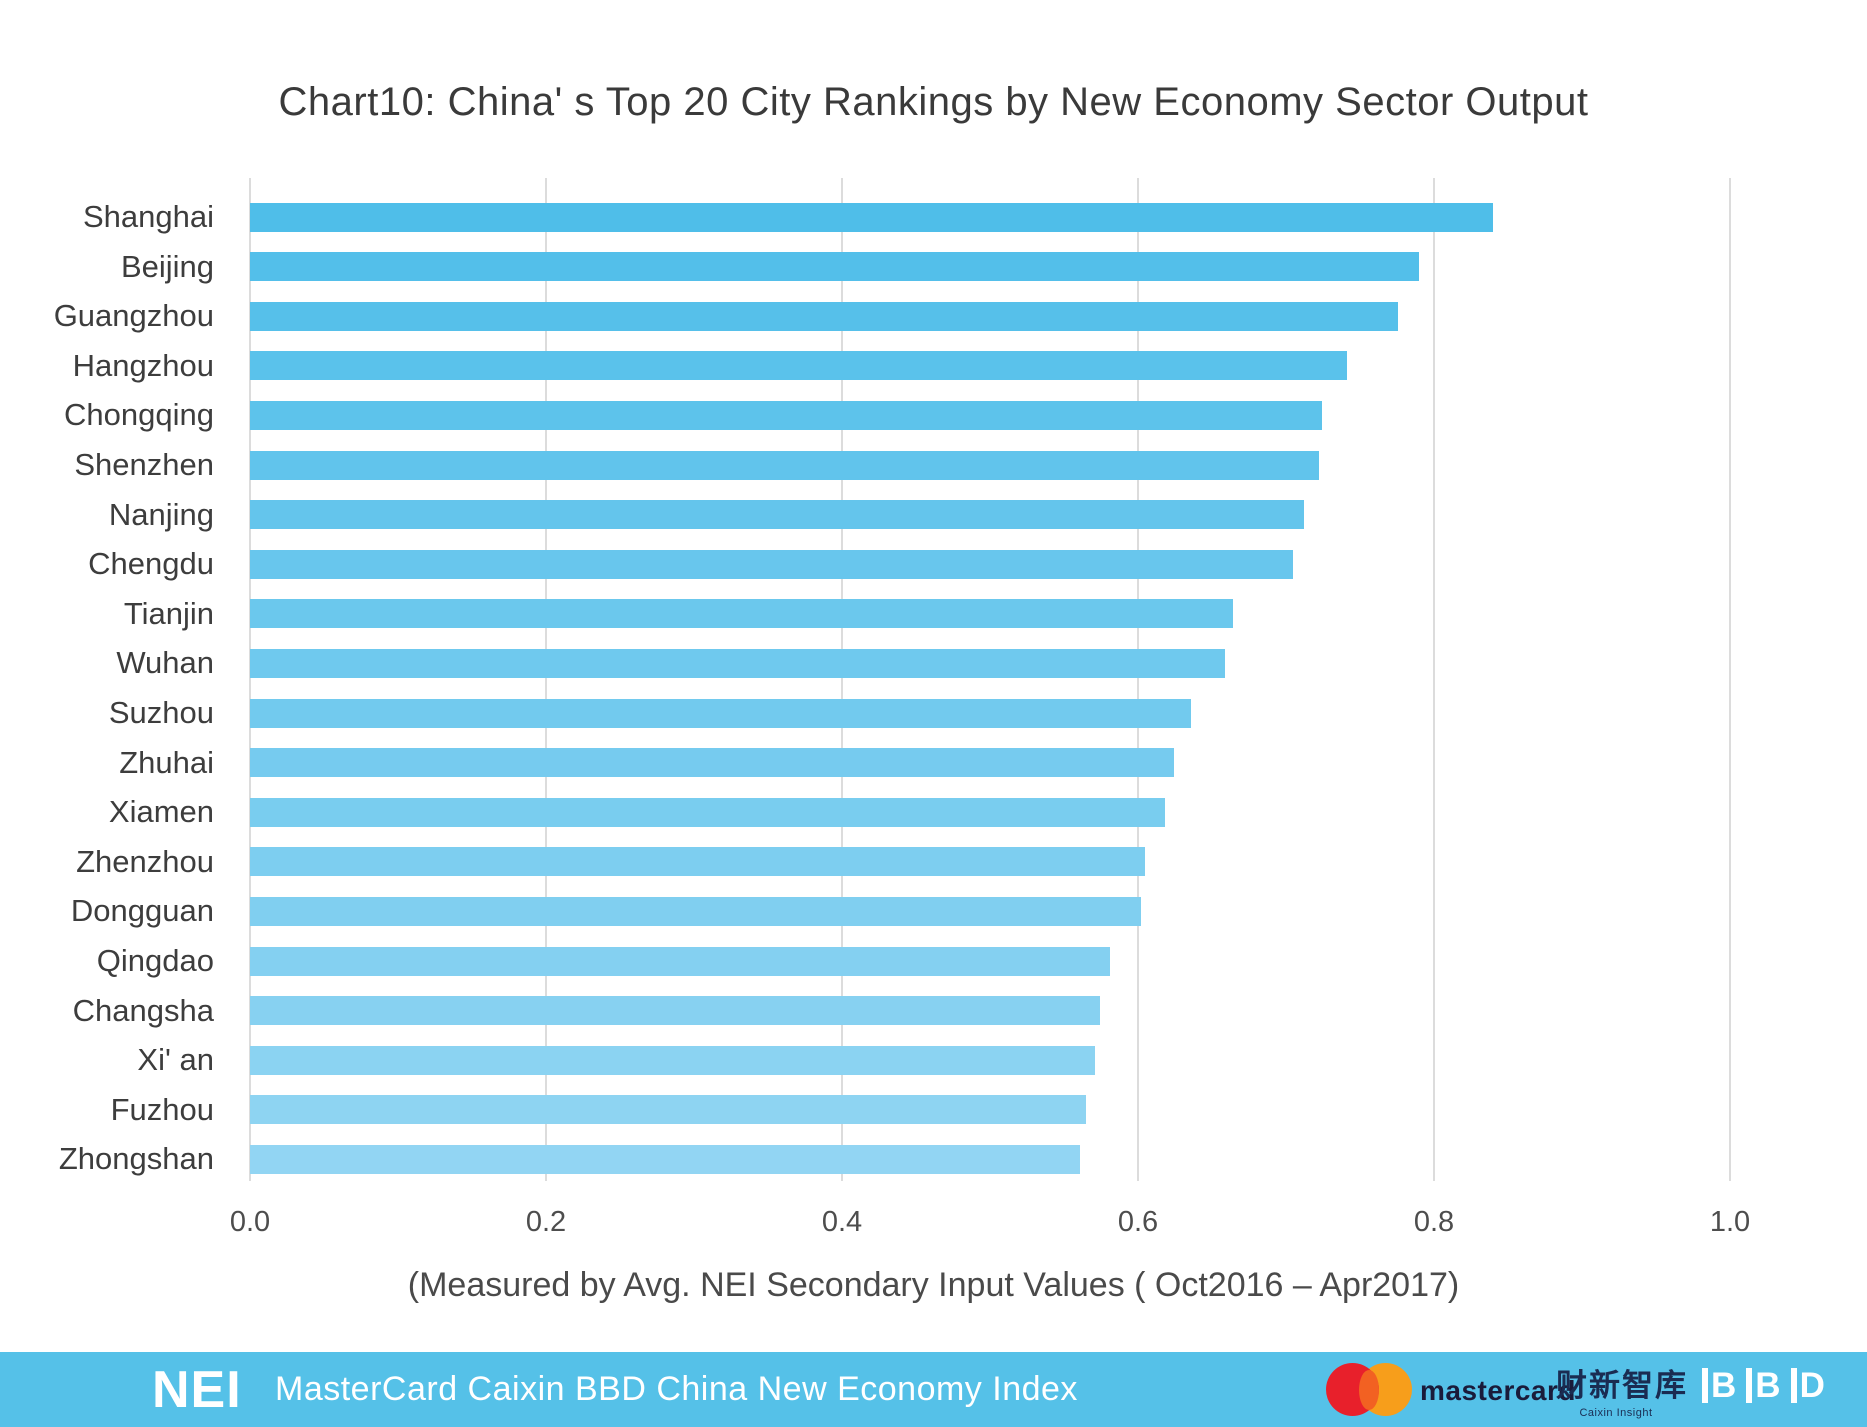 The height and width of the screenshot is (1427, 1867). Describe the element at coordinates (161, 514) in the screenshot. I see `category-label: Nanjing` at that location.